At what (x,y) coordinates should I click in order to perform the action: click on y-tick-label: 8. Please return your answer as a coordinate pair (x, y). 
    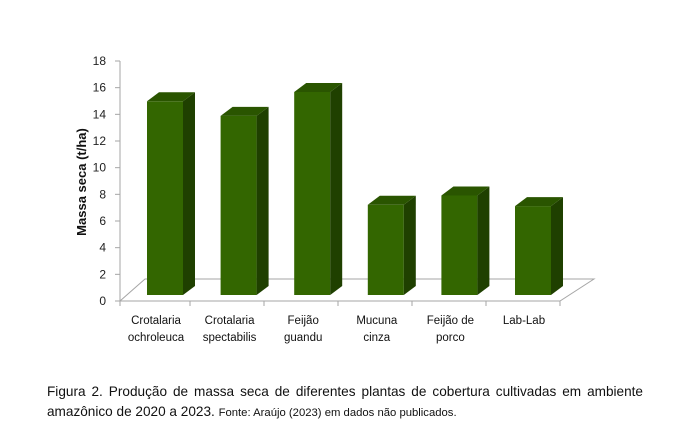
    Looking at the image, I should click on (102, 194).